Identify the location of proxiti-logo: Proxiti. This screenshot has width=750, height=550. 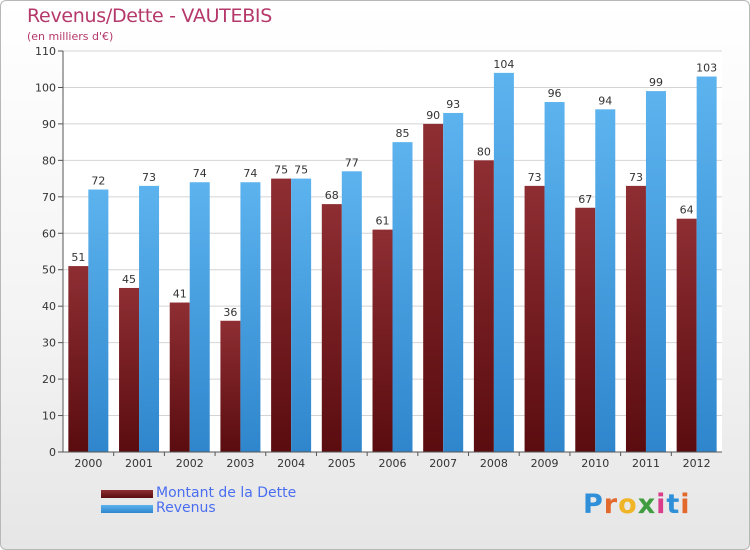
(637, 504).